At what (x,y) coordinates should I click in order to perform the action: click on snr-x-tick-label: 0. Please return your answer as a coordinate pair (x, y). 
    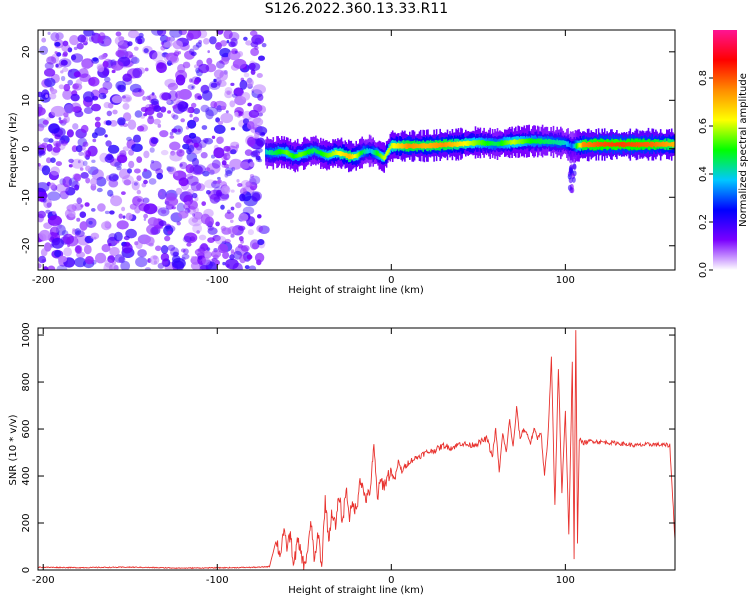
    Looking at the image, I should click on (391, 580).